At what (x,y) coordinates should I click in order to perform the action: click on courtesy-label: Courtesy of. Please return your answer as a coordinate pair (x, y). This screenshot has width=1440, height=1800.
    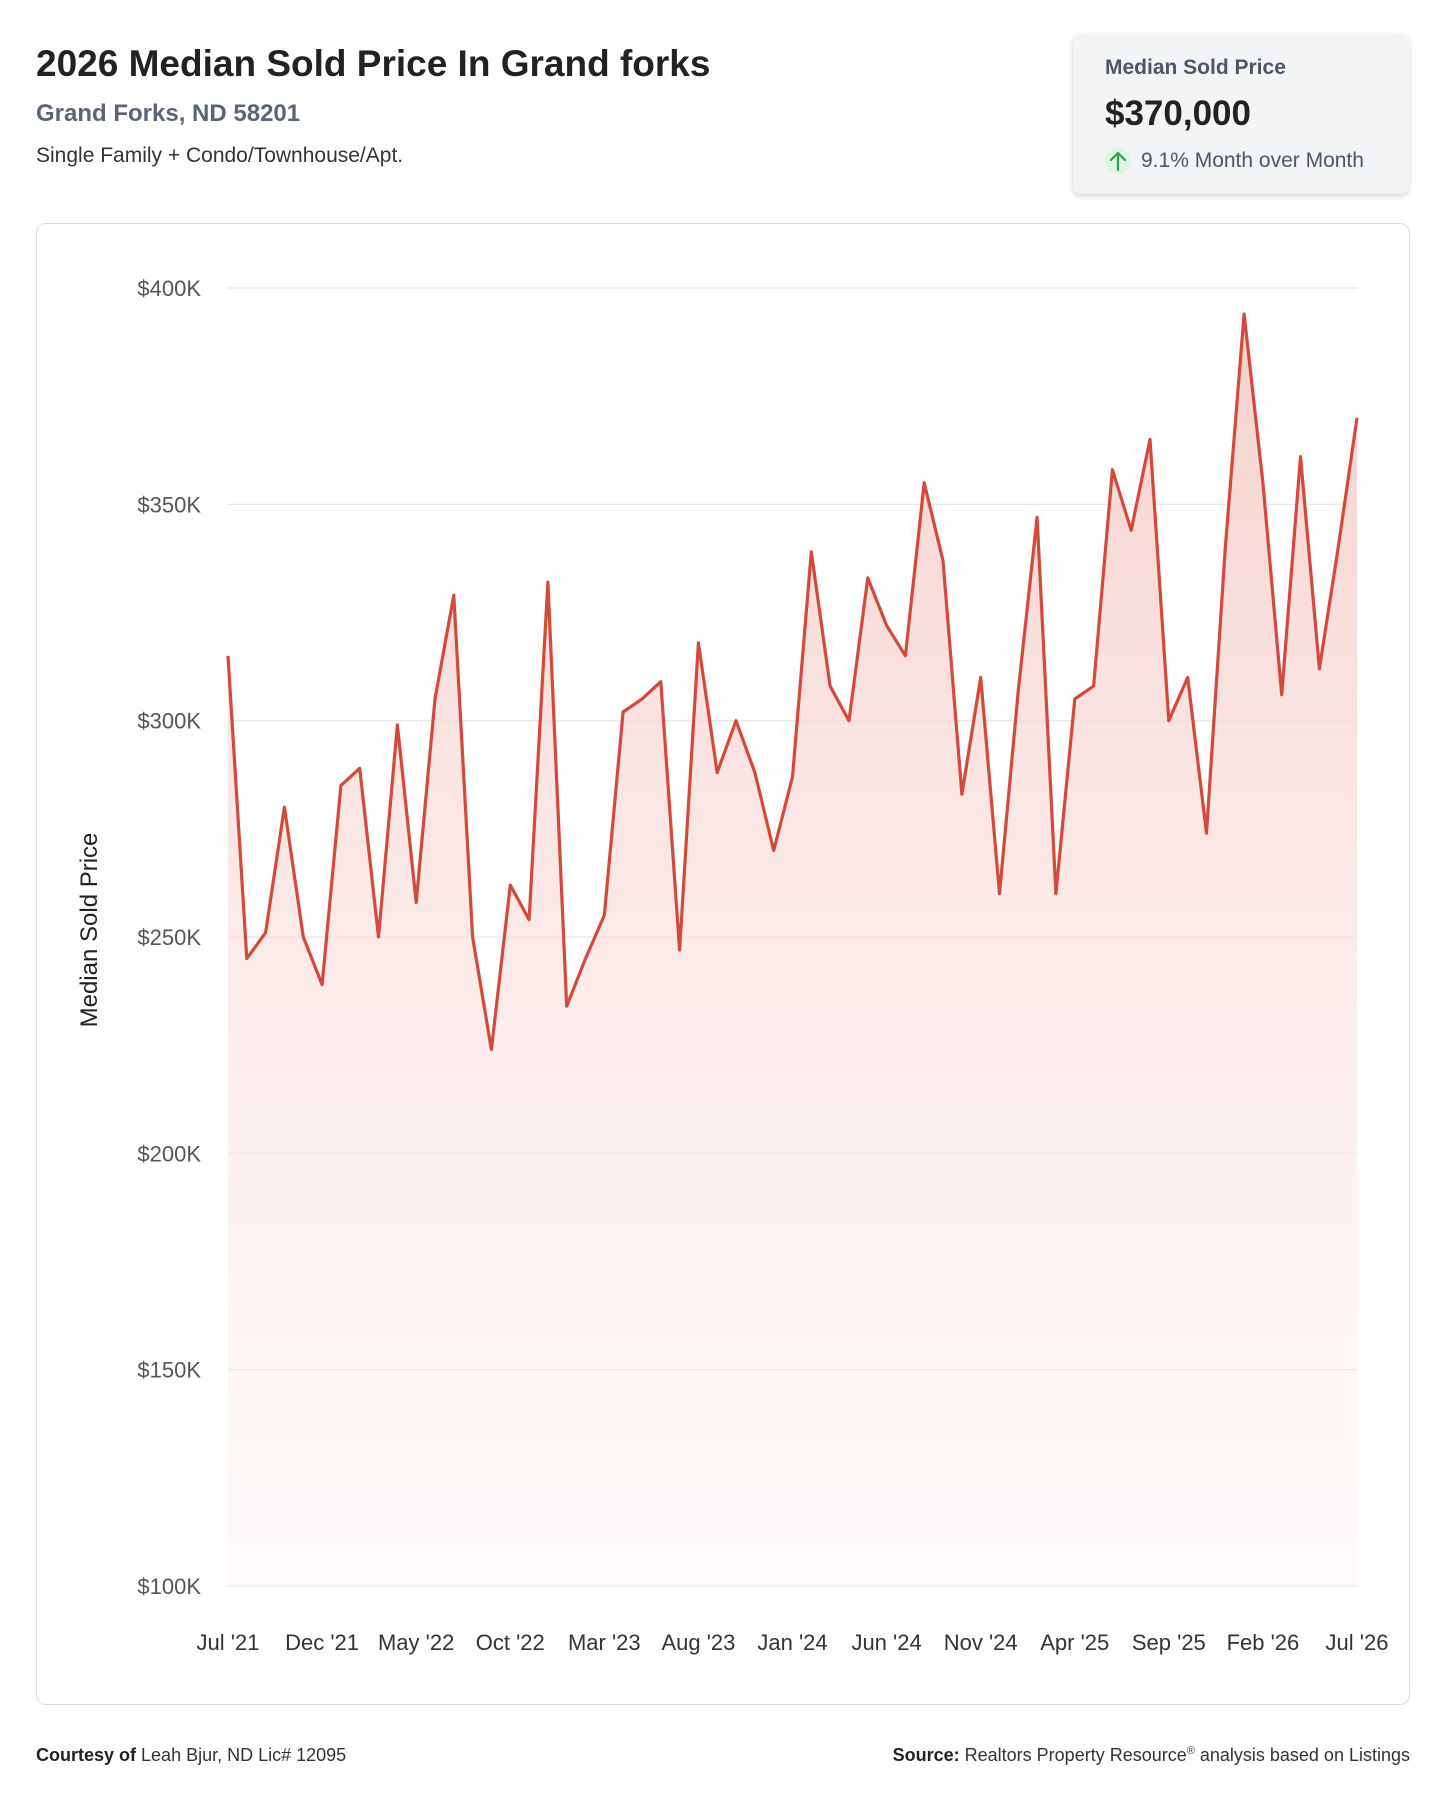
    Looking at the image, I should click on (86, 1755).